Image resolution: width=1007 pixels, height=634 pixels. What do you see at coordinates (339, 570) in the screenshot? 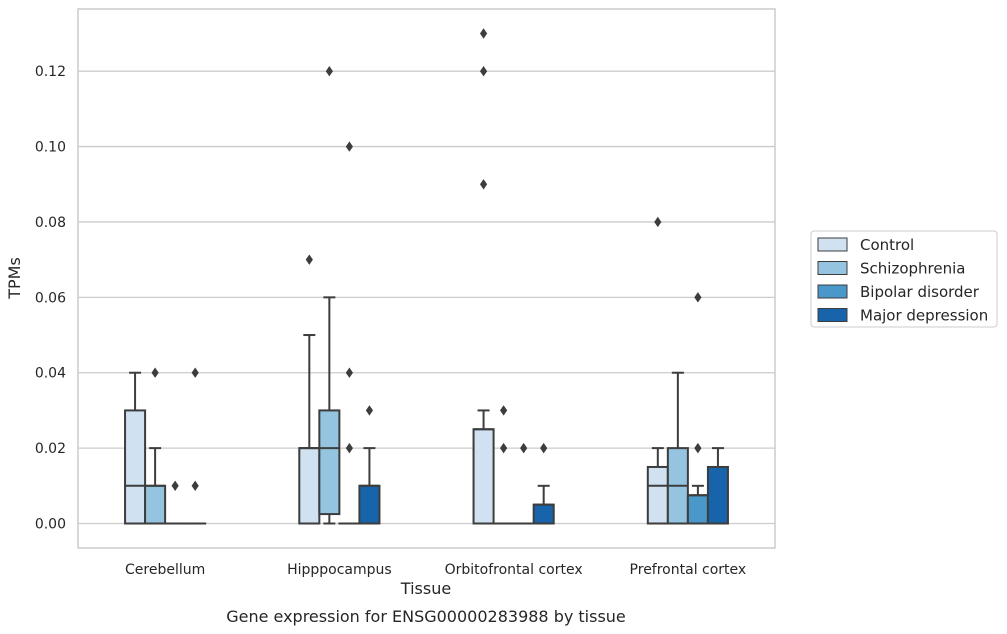
I see `x-tick-label: Hipppocampus` at bounding box center [339, 570].